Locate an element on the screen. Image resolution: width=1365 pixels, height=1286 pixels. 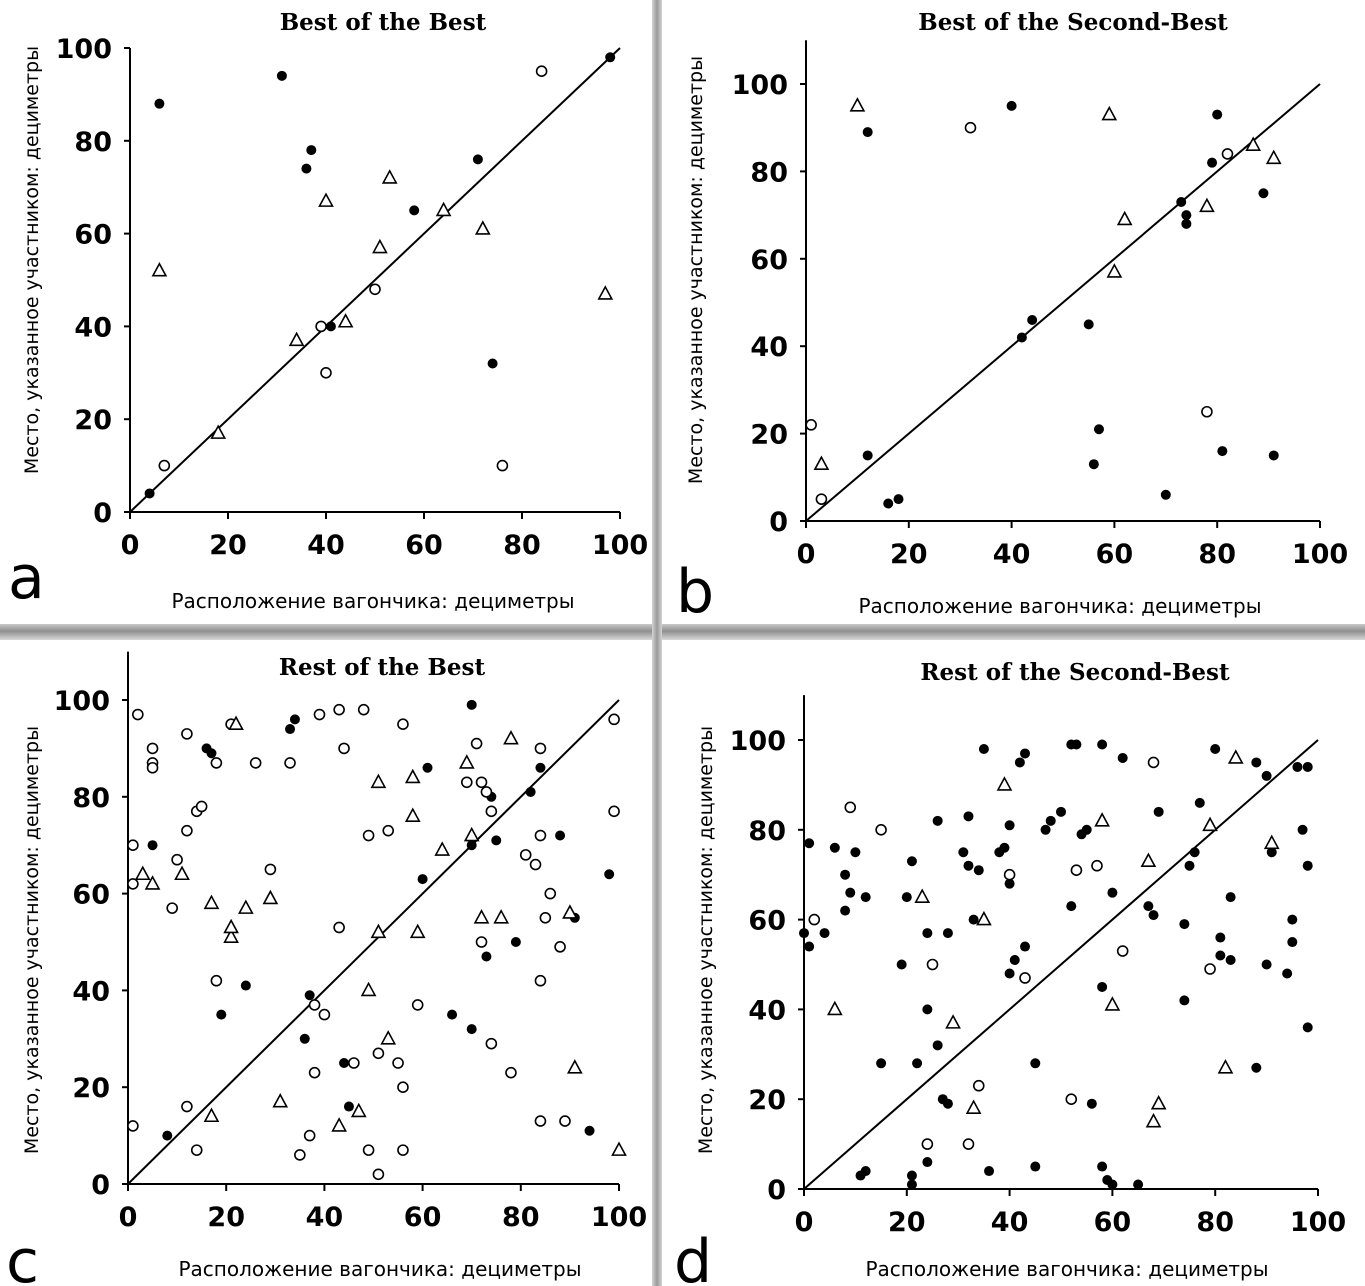
x-tick-label: 40 is located at coordinates (1010, 1222).